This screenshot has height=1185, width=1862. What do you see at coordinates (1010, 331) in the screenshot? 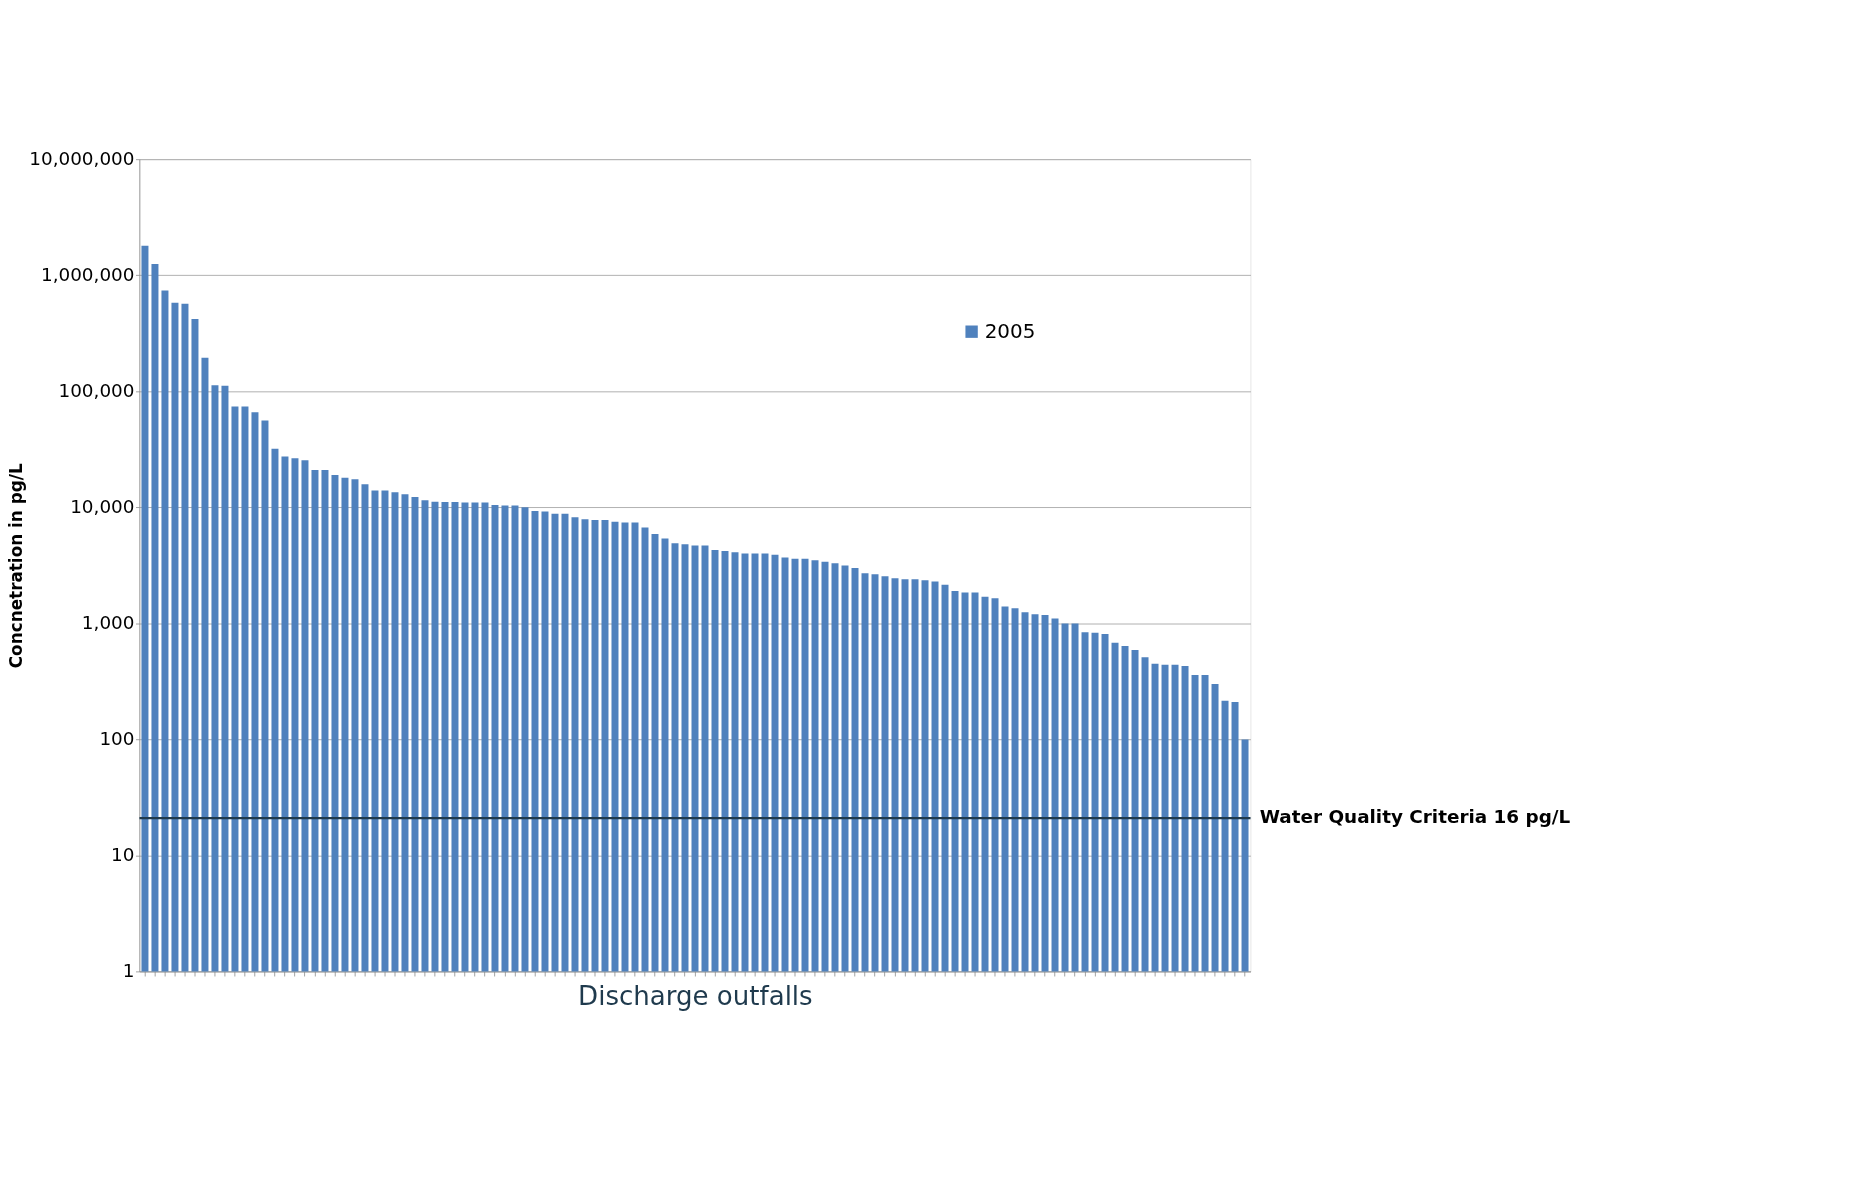
I see `legend-label: 2005` at bounding box center [1010, 331].